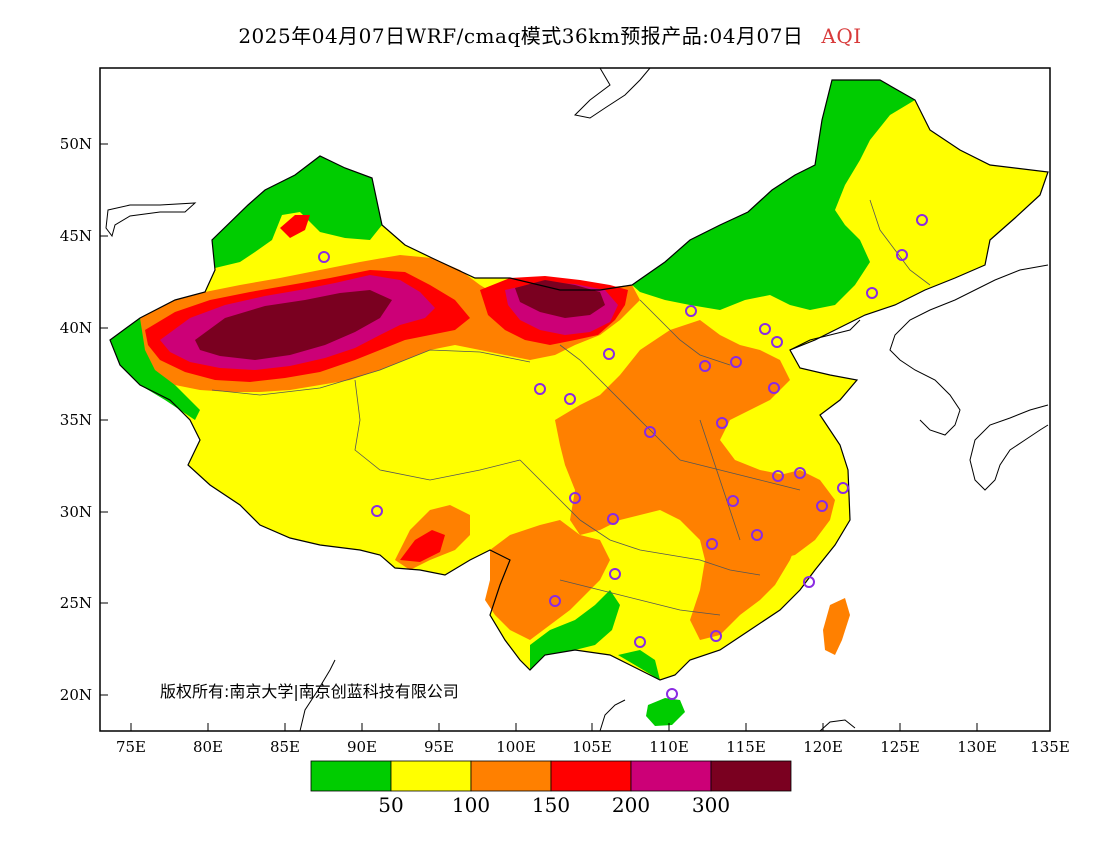  I want to click on lat-label: 40N, so click(76, 328).